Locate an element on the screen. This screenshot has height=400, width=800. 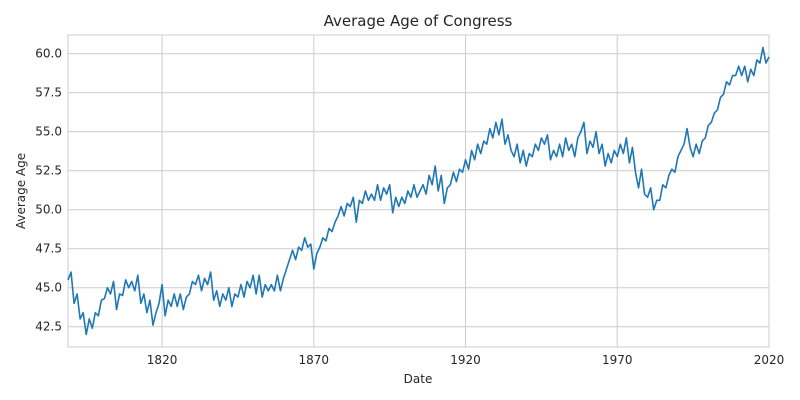
x-tick-label: 1920 is located at coordinates (465, 360).